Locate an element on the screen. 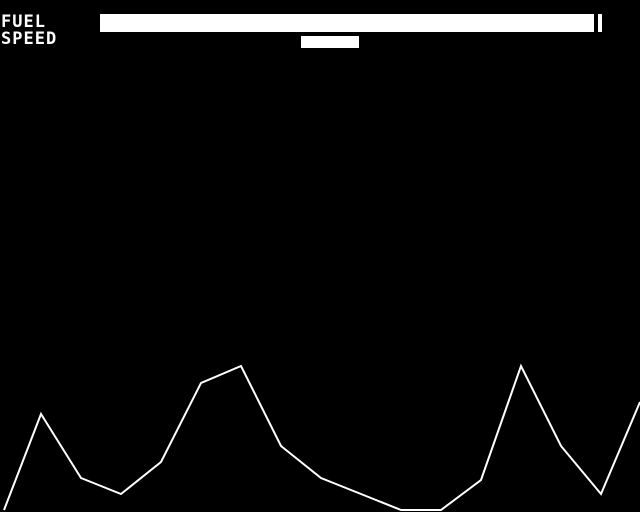 The image size is (640, 512). fuel-full-marker is located at coordinates (600, 23).